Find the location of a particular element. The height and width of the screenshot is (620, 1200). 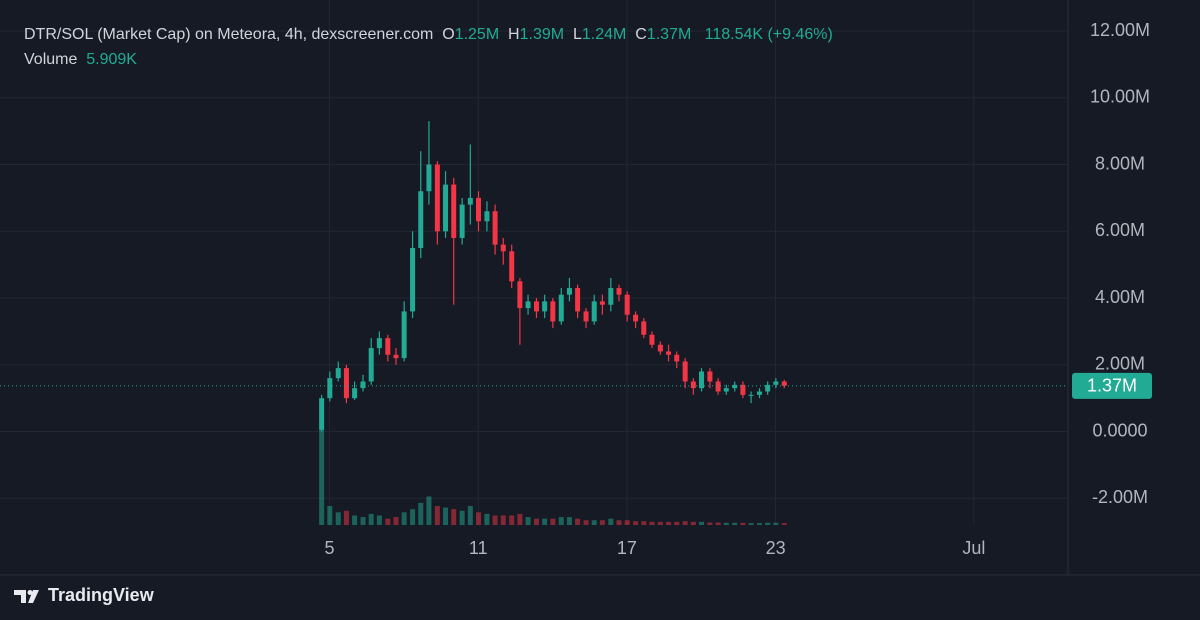

volume-label: Volume is located at coordinates (51, 59).